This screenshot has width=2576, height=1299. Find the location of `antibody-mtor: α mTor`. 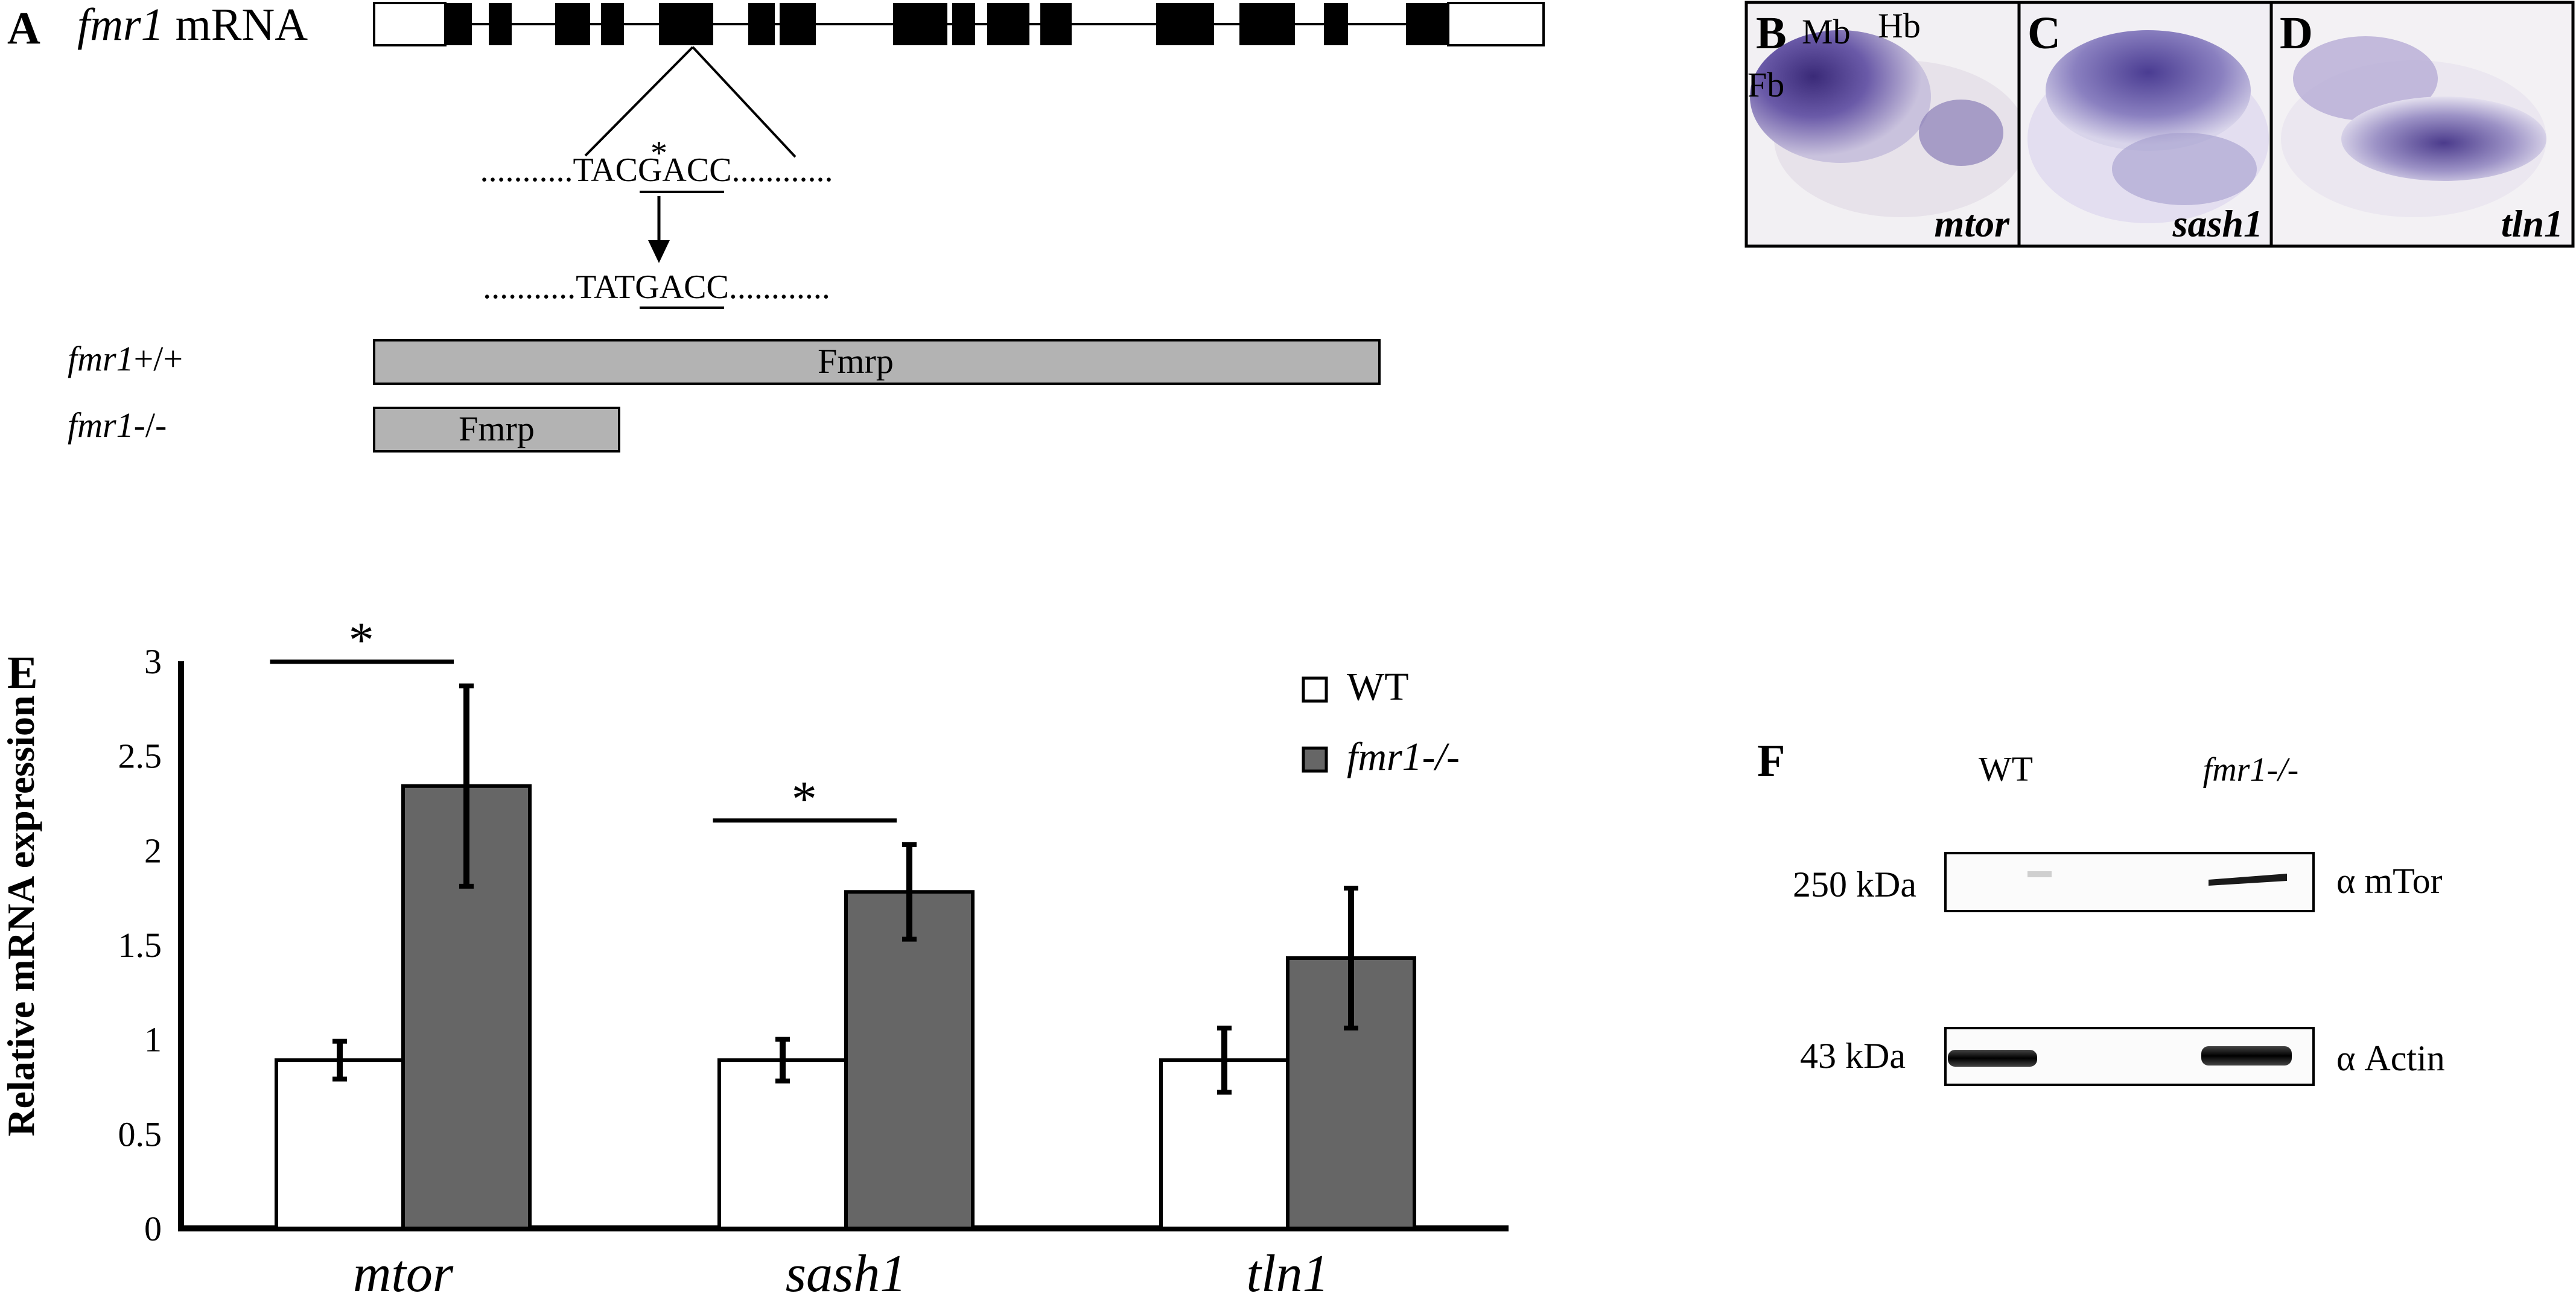

antibody-mtor: α mTor is located at coordinates (2389, 881).